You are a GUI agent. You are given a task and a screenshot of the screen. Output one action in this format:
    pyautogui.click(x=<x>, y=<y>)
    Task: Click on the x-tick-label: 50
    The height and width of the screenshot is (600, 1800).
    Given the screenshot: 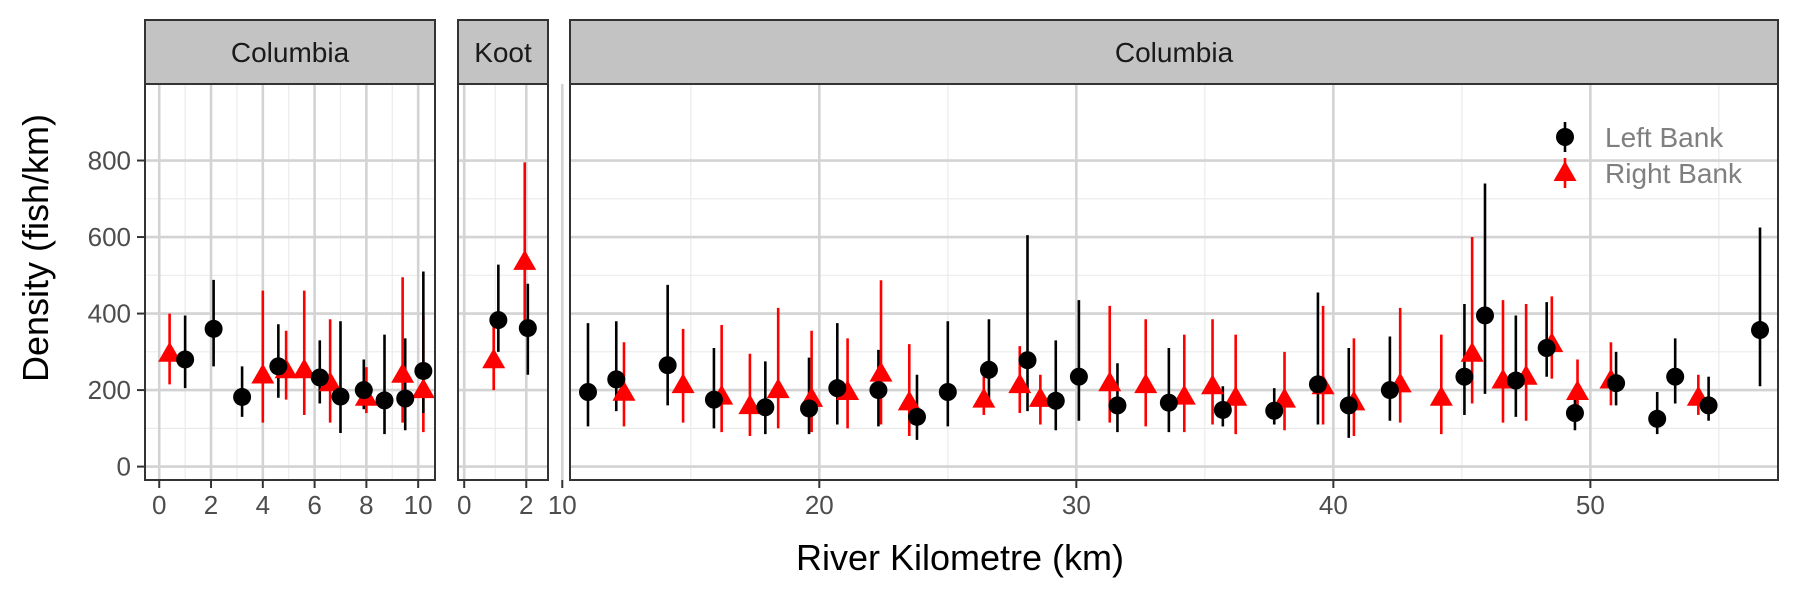 What is the action you would take?
    pyautogui.click(x=1590, y=505)
    